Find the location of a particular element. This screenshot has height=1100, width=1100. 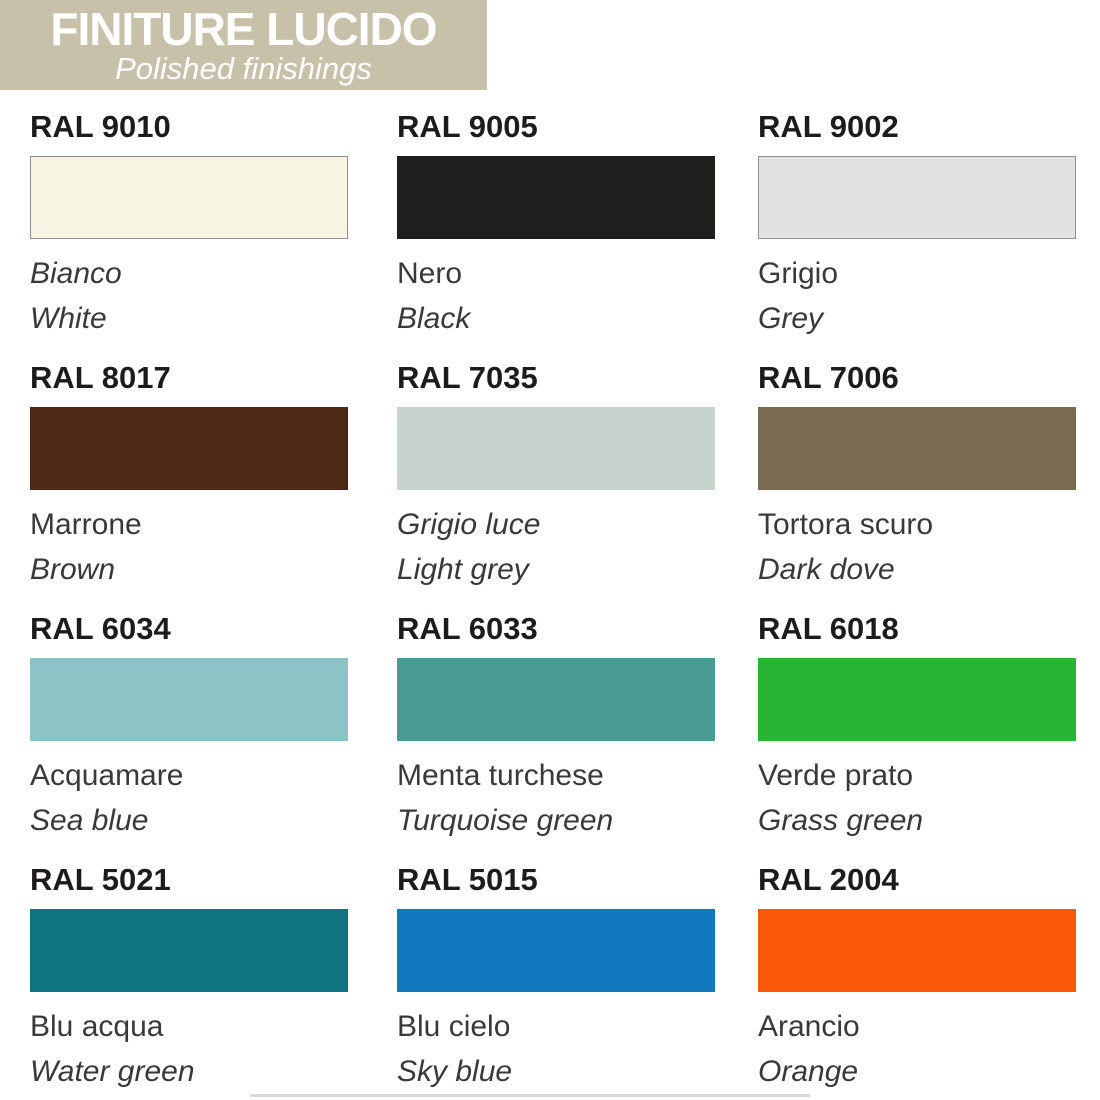

name-italian: Grigio luce is located at coordinates (469, 524).